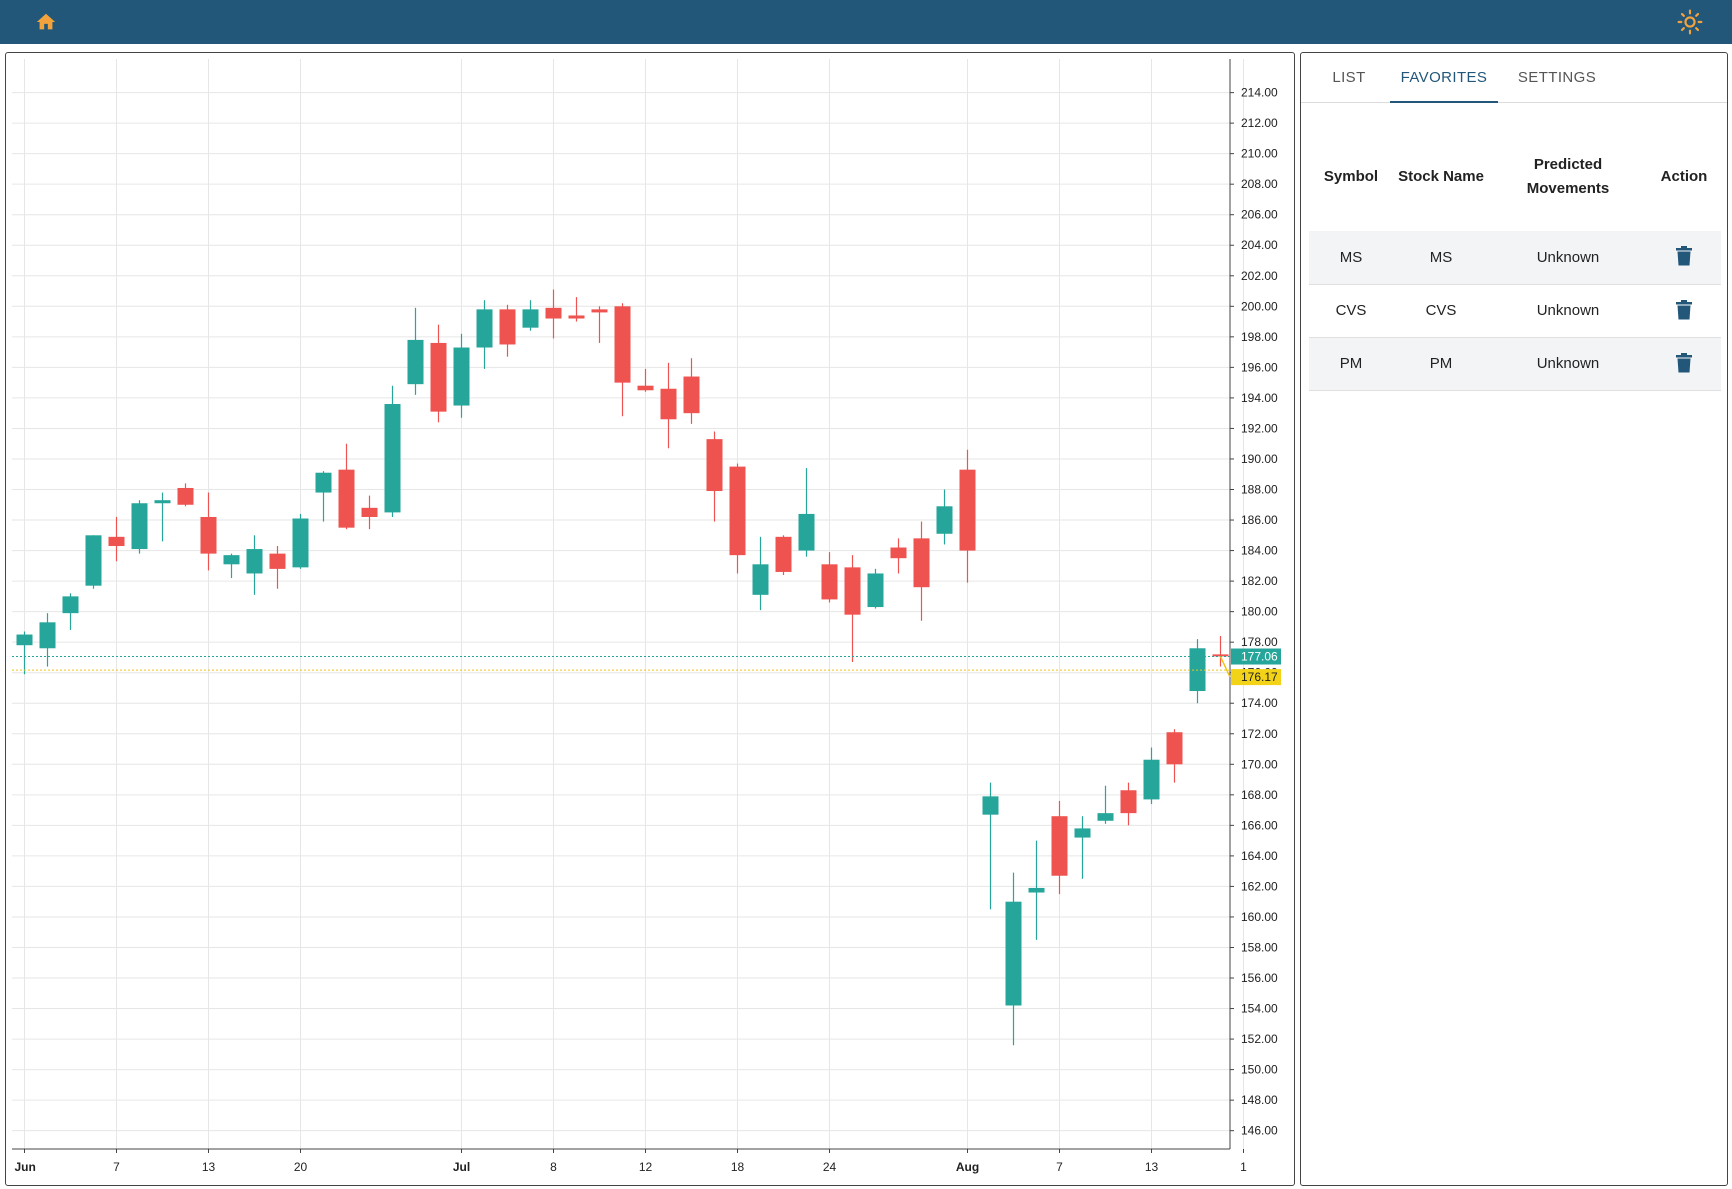  What do you see at coordinates (1225, 667) in the screenshot?
I see `prev-close-connector` at bounding box center [1225, 667].